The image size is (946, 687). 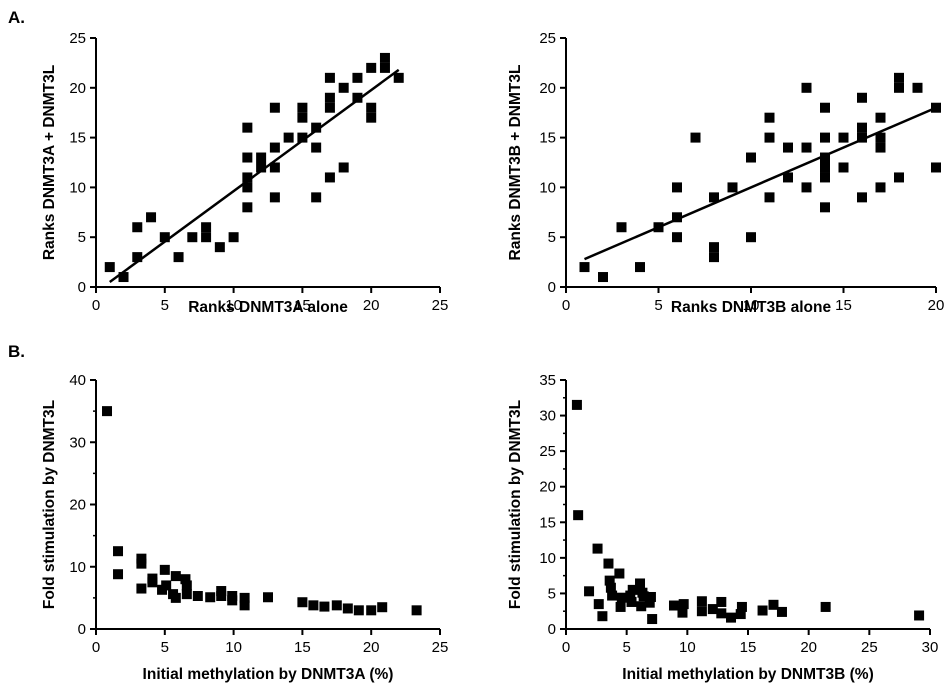 What do you see at coordinates (751, 307) in the screenshot?
I see `x-axis-title: Ranks DNMT3B alone` at bounding box center [751, 307].